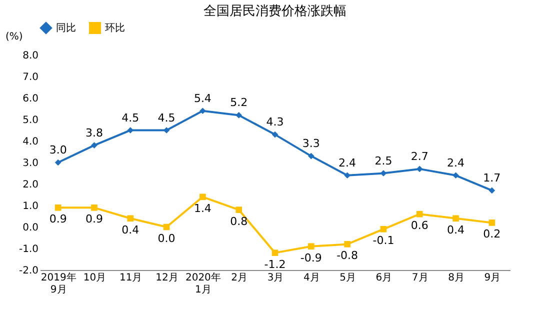 Image resolution: width=549 pixels, height=316 pixels. Describe the element at coordinates (203, 208) in the screenshot. I see `data-label: 1.4` at that location.